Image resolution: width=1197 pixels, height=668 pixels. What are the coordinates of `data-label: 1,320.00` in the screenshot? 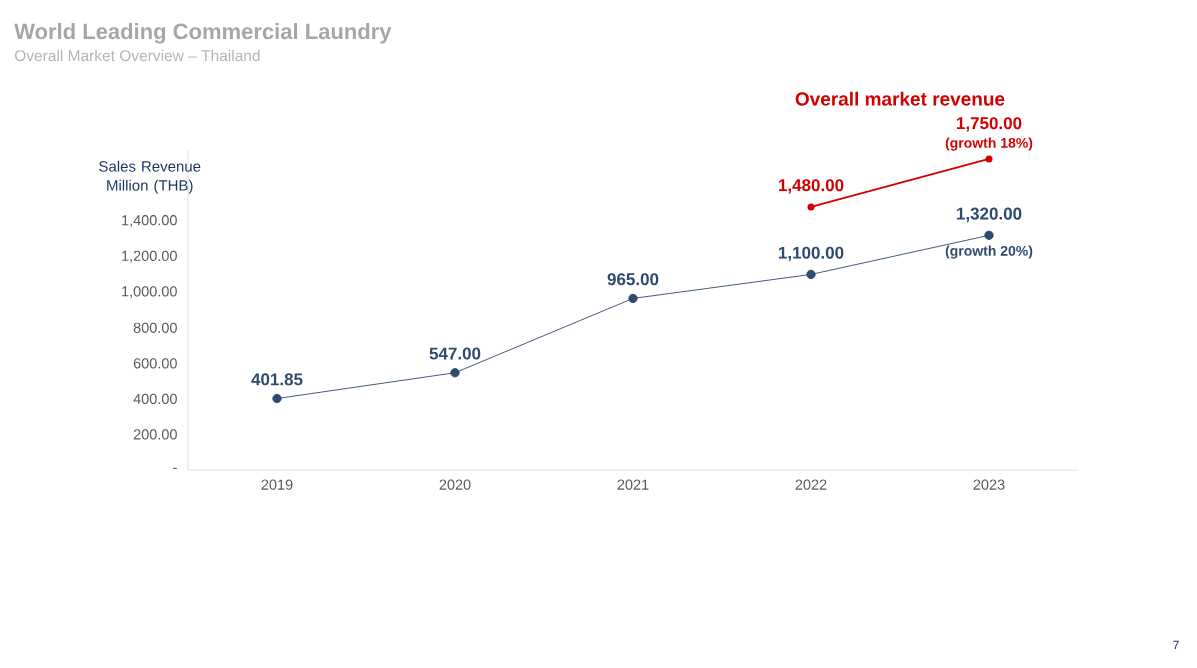 It's located at (989, 215).